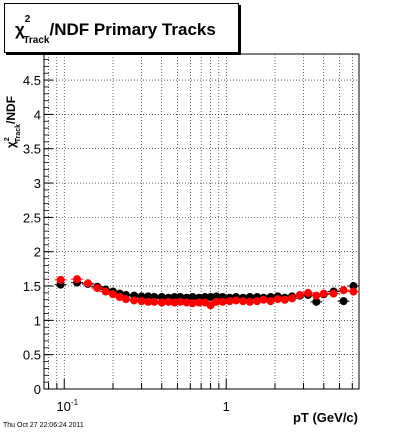 The height and width of the screenshot is (433, 400). Describe the element at coordinates (207, 292) in the screenshot. I see `data-points` at that location.